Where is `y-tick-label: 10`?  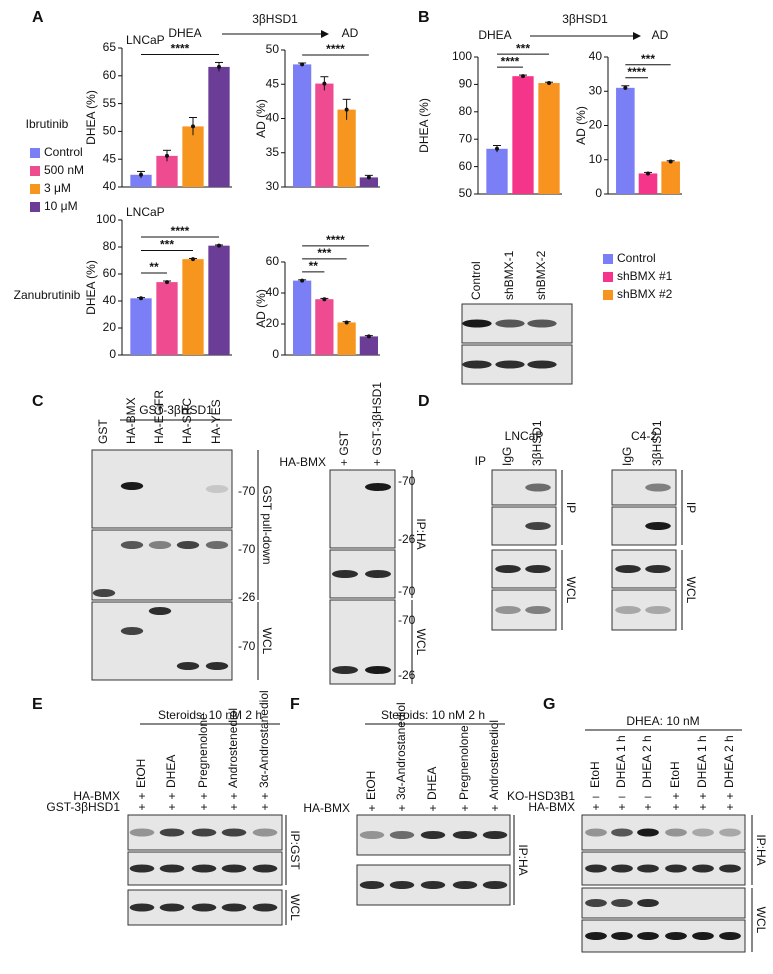
y-tick-label: 10 is located at coordinates (596, 159).